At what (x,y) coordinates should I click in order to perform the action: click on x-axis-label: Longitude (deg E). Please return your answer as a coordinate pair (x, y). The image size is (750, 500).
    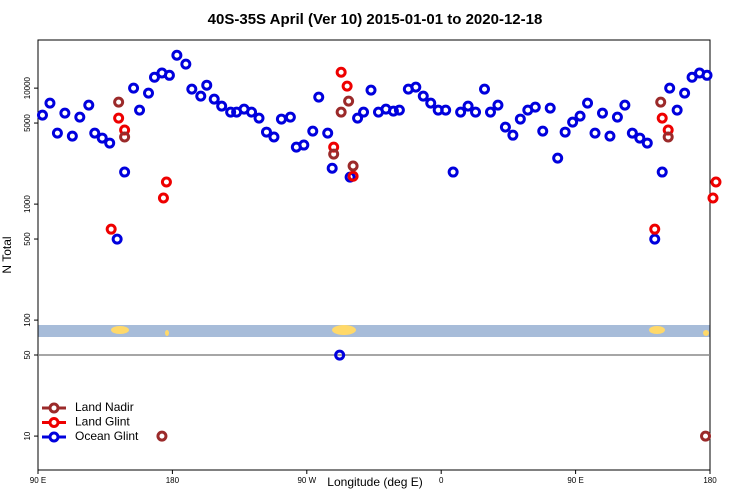
    Looking at the image, I should click on (374, 482).